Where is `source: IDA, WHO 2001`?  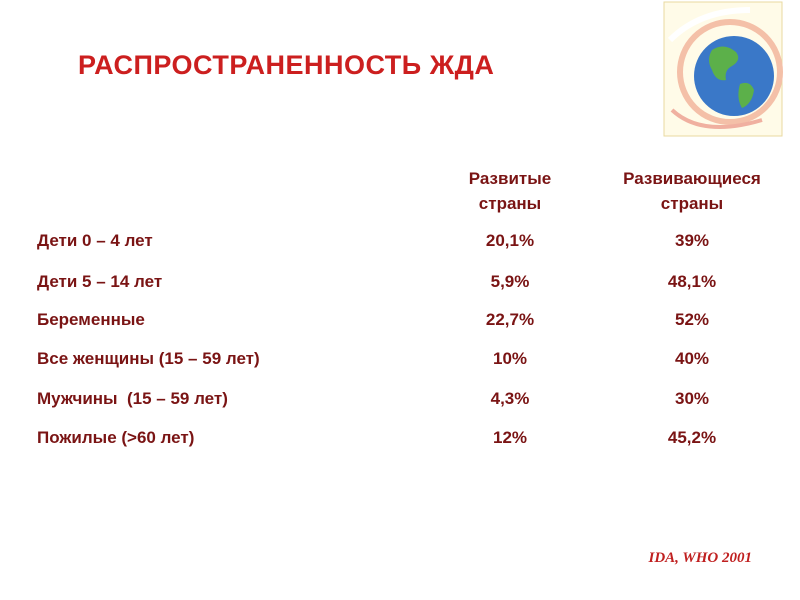
source: IDA, WHO 2001 is located at coordinates (700, 558).